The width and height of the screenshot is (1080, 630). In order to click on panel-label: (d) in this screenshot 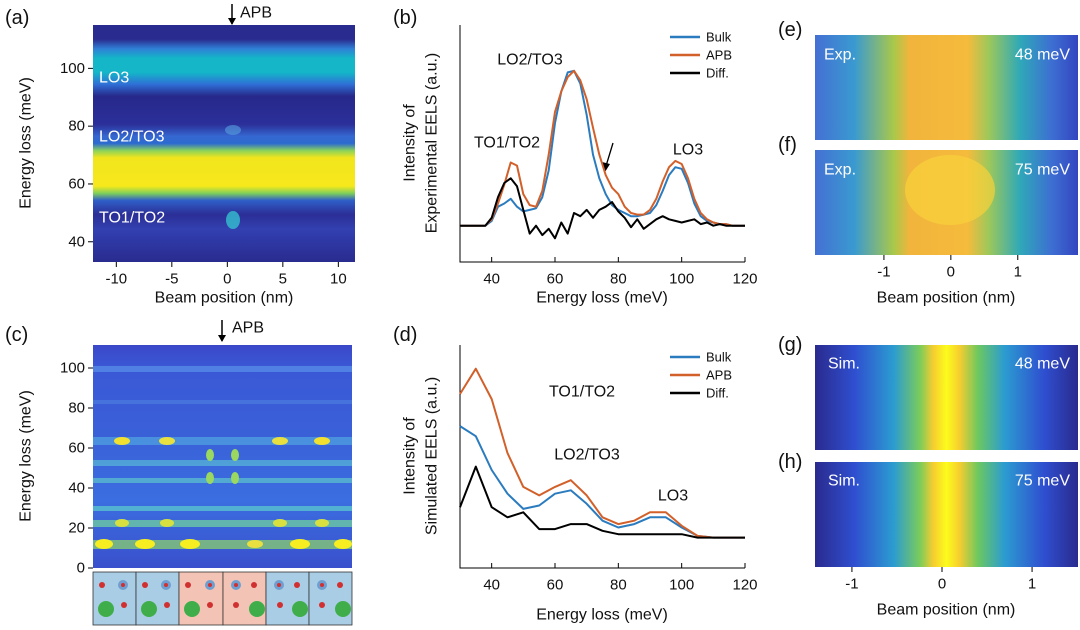, I will do `click(405, 335)`.